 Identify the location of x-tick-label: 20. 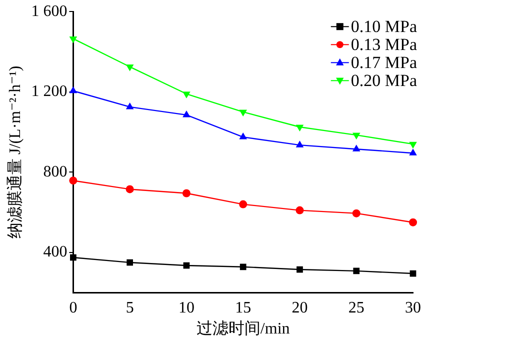
(300, 307).